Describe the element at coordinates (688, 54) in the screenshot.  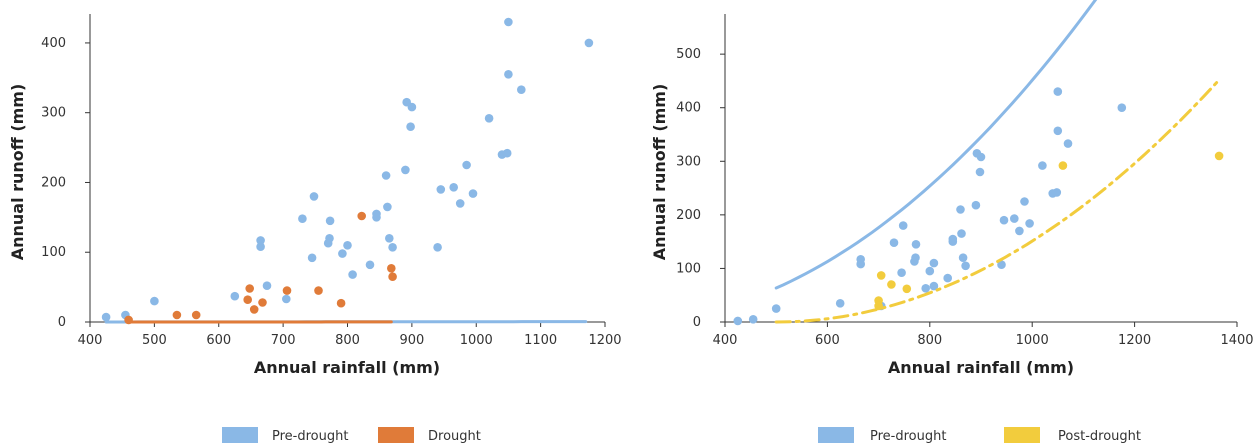
I see `y-tick-label: 500` at that location.